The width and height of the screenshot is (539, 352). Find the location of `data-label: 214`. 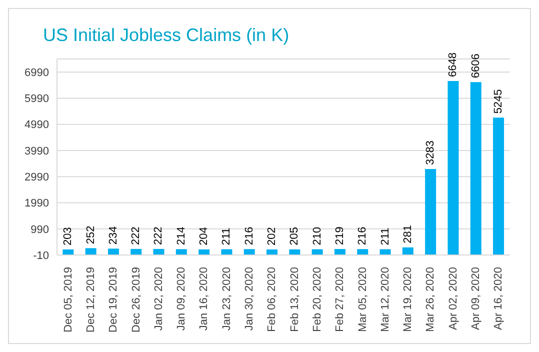

data-label: 214 is located at coordinates (181, 236).